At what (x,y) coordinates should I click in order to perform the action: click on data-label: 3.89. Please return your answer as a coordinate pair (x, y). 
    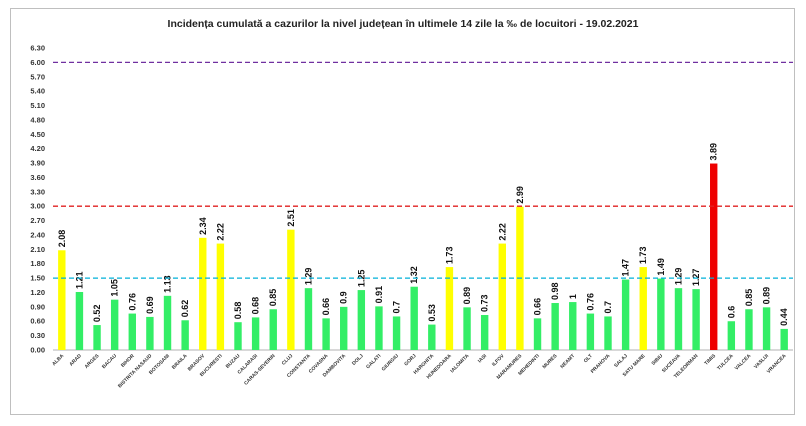
    Looking at the image, I should click on (714, 152).